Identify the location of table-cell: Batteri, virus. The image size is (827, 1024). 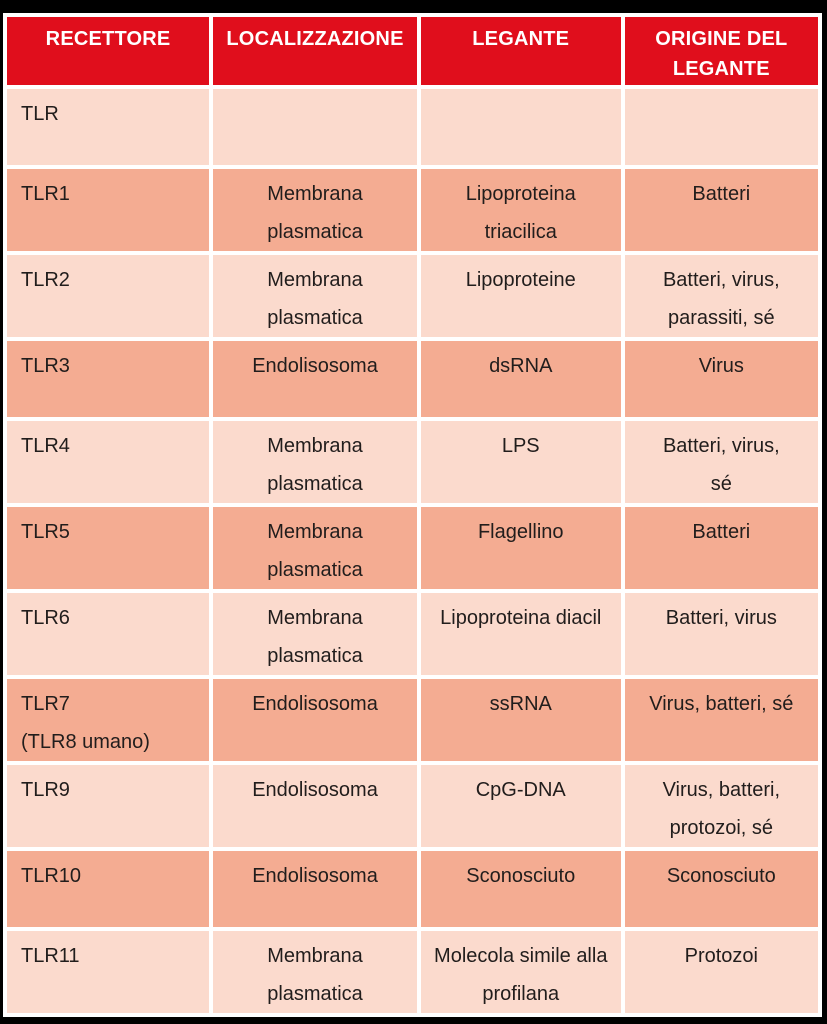
(721, 634).